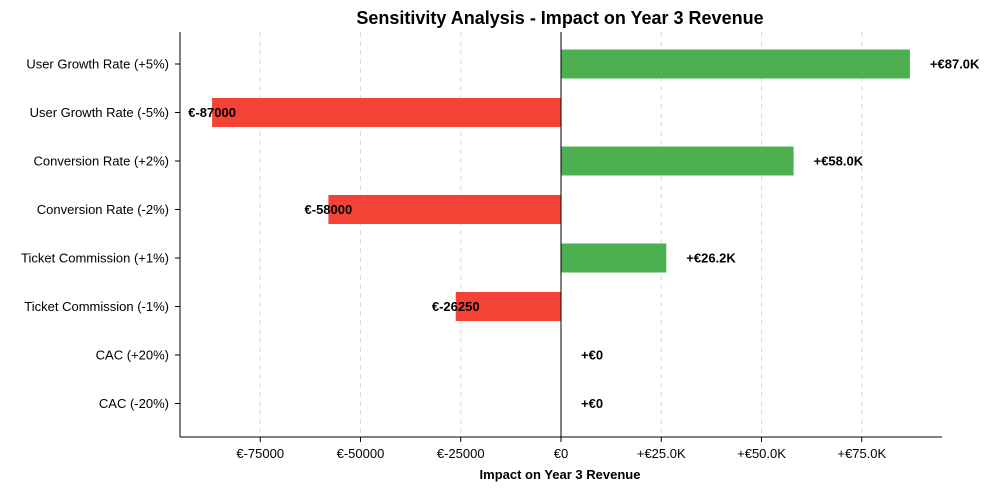 This screenshot has width=990, height=491. I want to click on data-label: +€58.0K, so click(839, 161).